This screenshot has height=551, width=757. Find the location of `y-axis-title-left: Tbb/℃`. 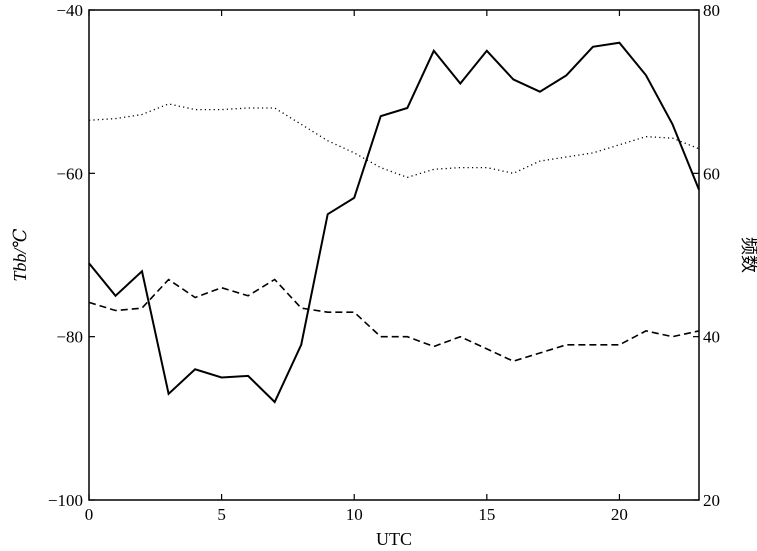

y-axis-title-left: Tbb/℃ is located at coordinates (20, 254).